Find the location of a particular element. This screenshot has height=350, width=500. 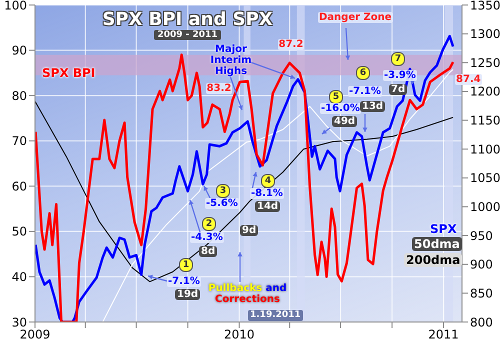

text: 2009 - 2011 is located at coordinates (187, 35).